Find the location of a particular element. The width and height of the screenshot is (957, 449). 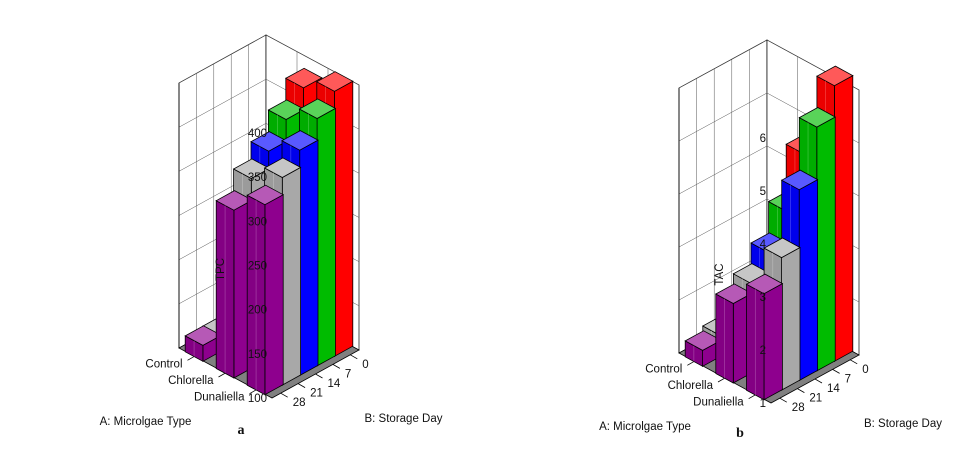

z-tick-label: 6 is located at coordinates (763, 139).